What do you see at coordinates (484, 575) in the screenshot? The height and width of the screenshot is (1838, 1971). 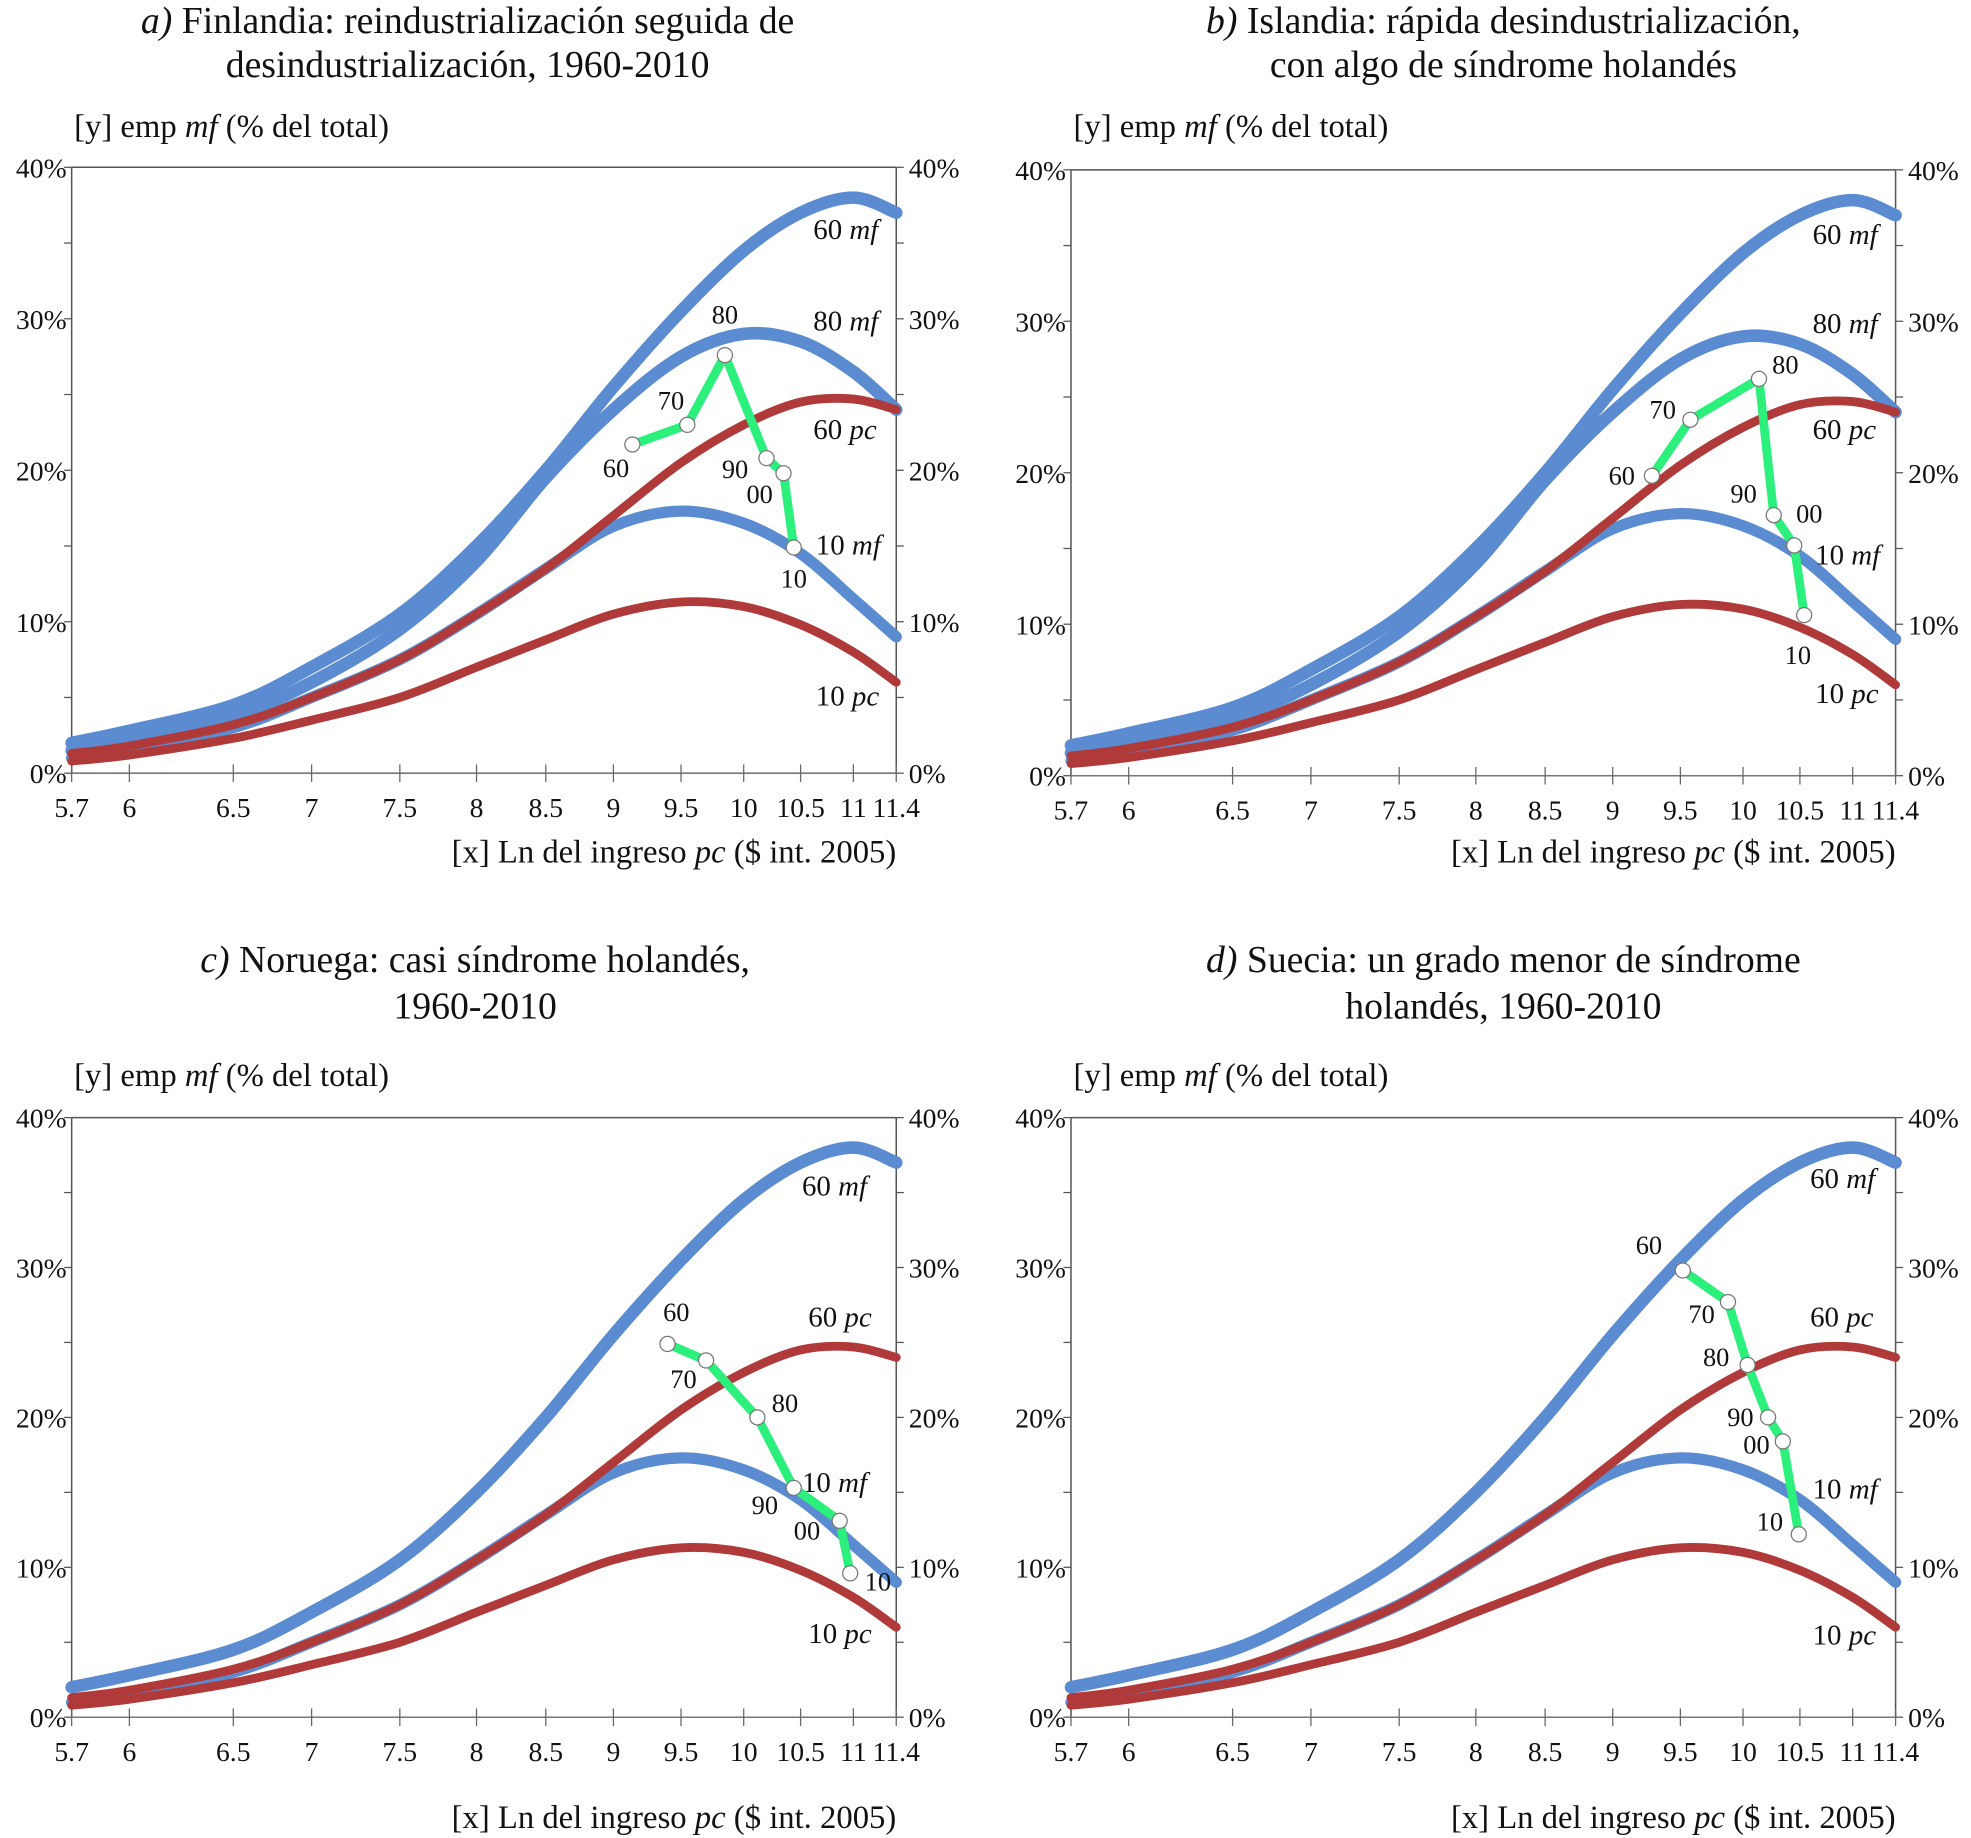 I see `curve-60-pc` at bounding box center [484, 575].